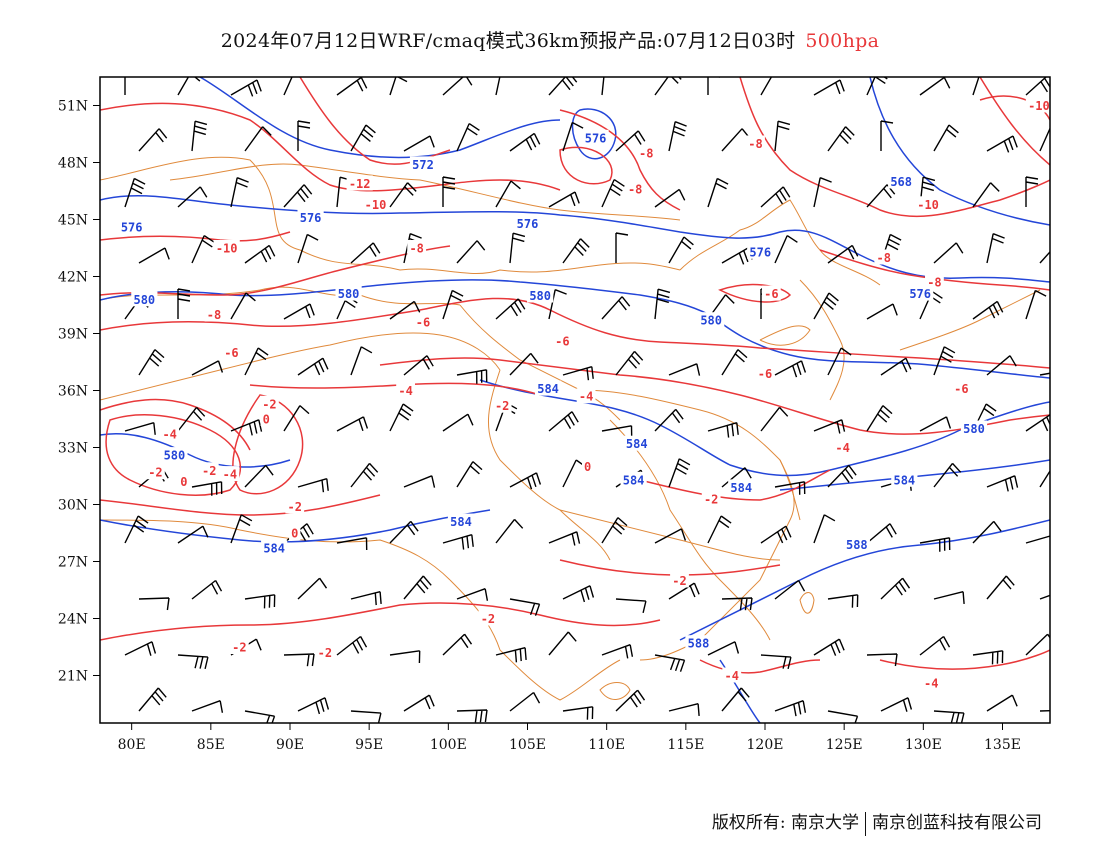  Describe the element at coordinates (425, 192) in the screenshot. I see `mongolia-border` at that location.